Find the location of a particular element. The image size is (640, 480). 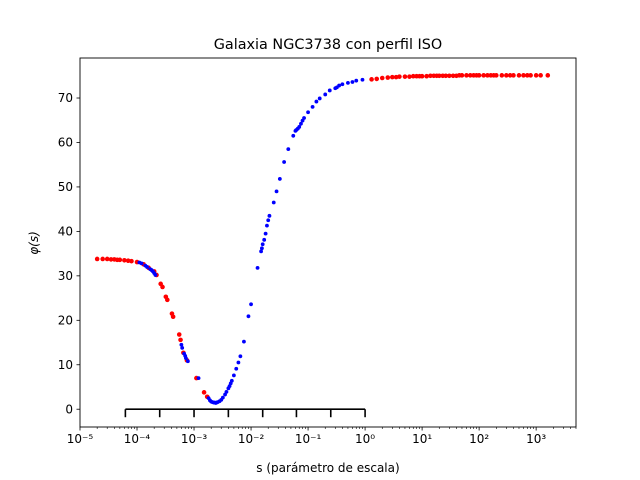

x-tick-label: 10⁻⁵ is located at coordinates (80, 439).